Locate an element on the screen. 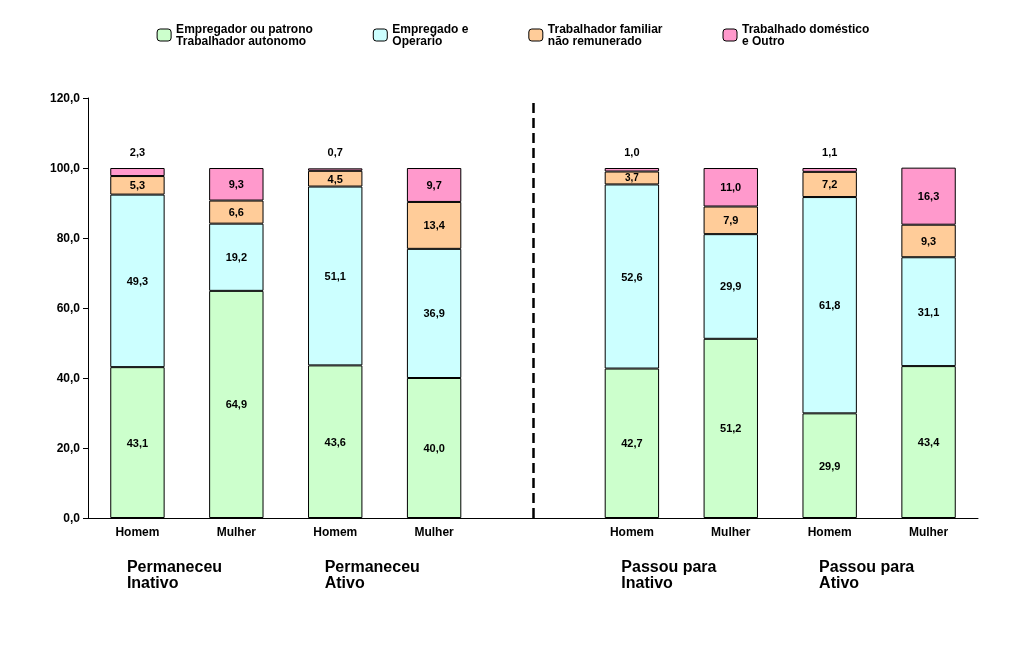 The width and height of the screenshot is (1030, 664). data-label: 43,4 is located at coordinates (929, 442).